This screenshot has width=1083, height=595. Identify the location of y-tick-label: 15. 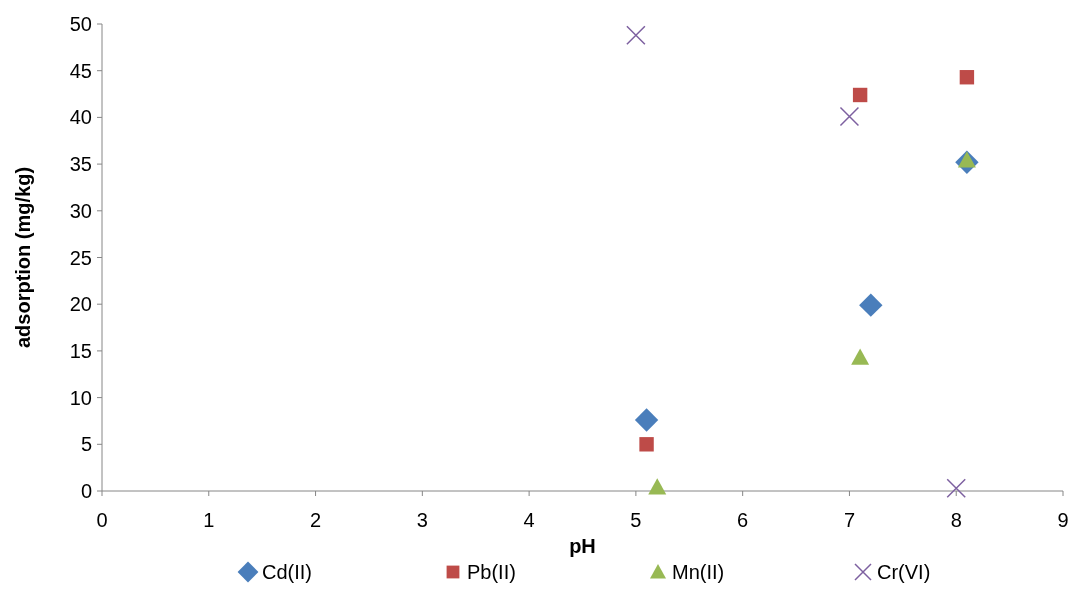
(80, 350).